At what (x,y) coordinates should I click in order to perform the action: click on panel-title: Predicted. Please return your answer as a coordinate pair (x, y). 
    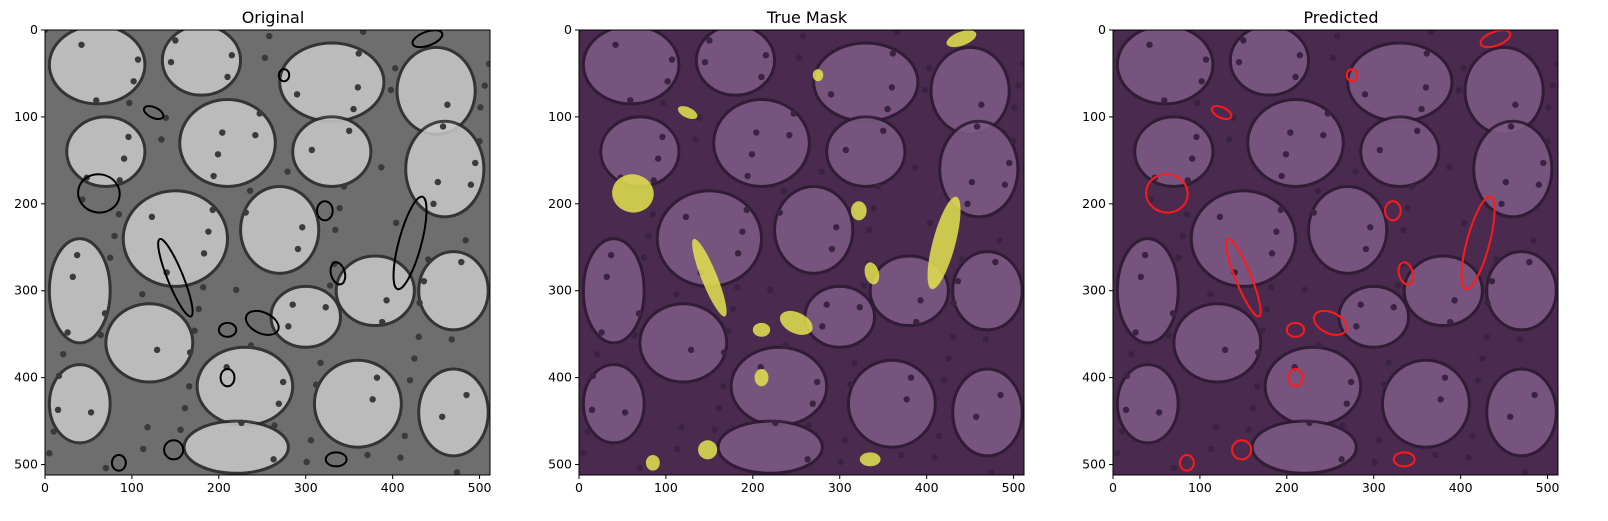
    Looking at the image, I should click on (1341, 17).